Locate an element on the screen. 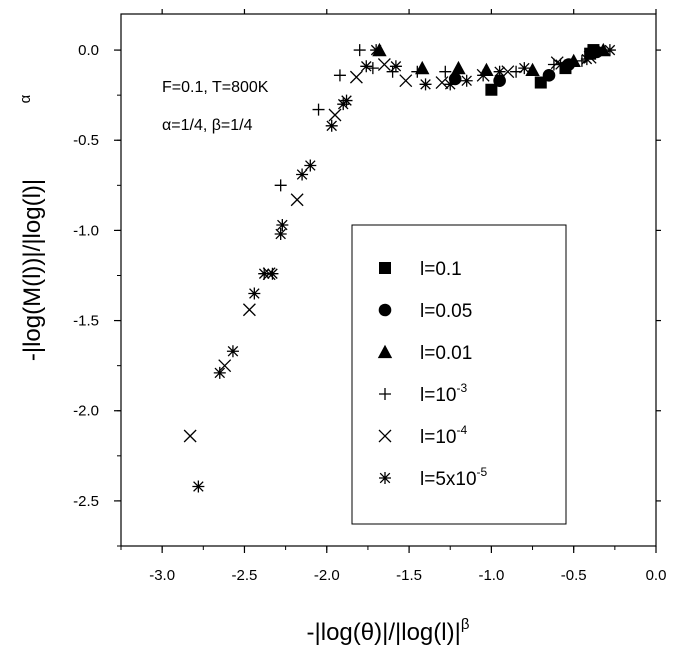 This screenshot has height=654, width=676. legend-label: l=10-3 is located at coordinates (443, 393).